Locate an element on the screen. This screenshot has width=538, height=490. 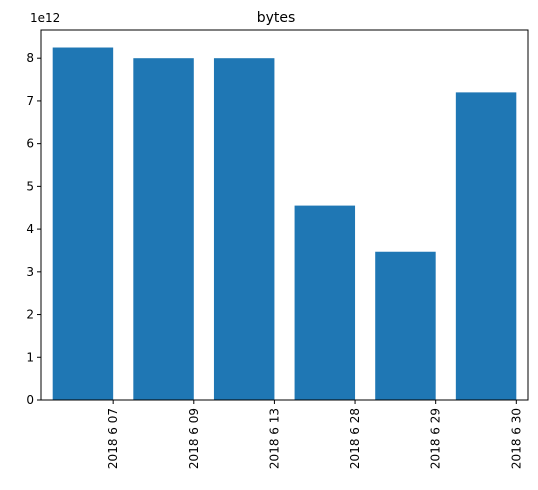
y-axis-ticks: 0 1 2 3 4 5 6 7 8 is located at coordinates (33, 229).